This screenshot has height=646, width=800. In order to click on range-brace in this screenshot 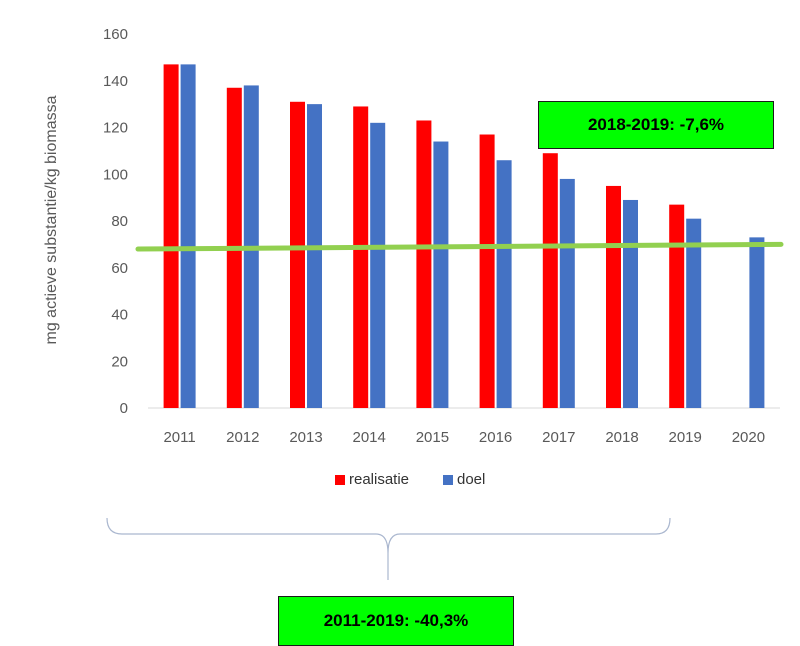, I will do `click(388, 548)`.